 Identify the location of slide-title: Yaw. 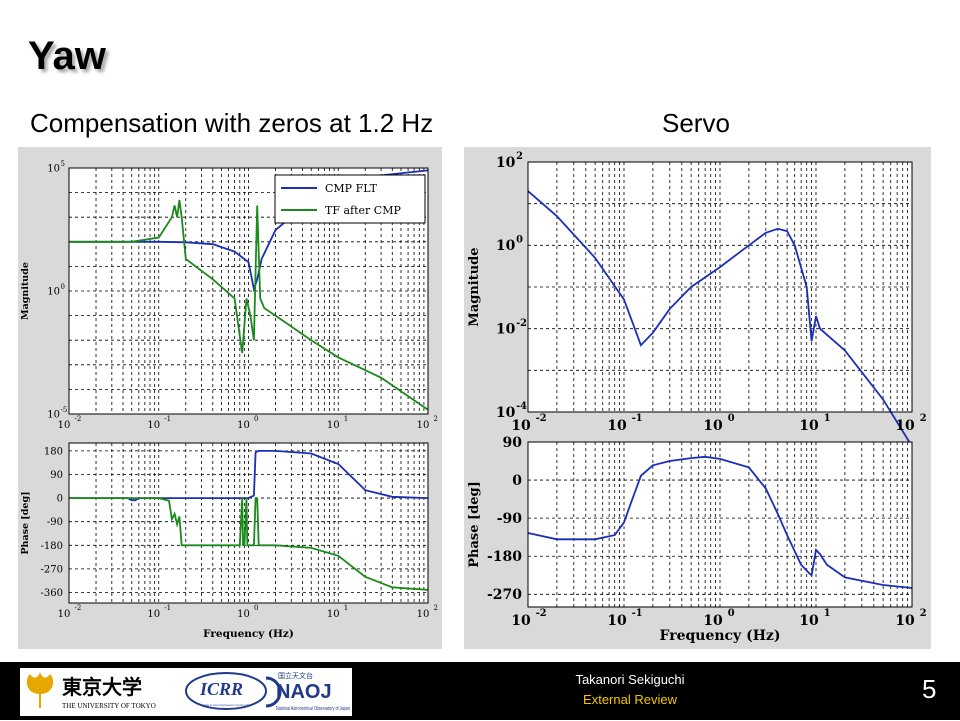
(67, 56).